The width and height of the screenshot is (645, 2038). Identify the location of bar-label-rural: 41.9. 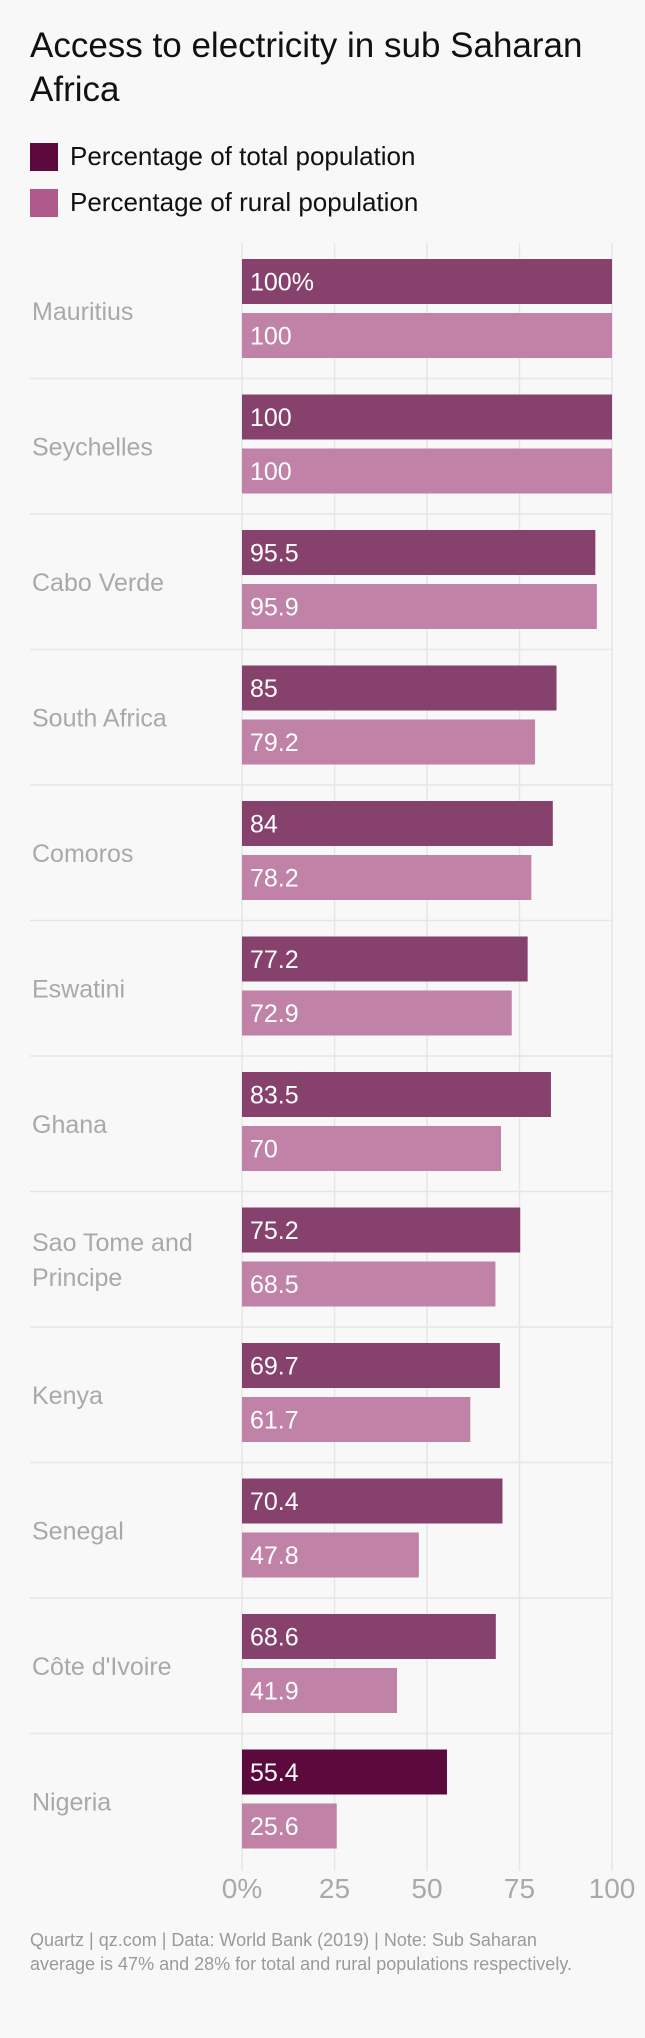
(274, 1692).